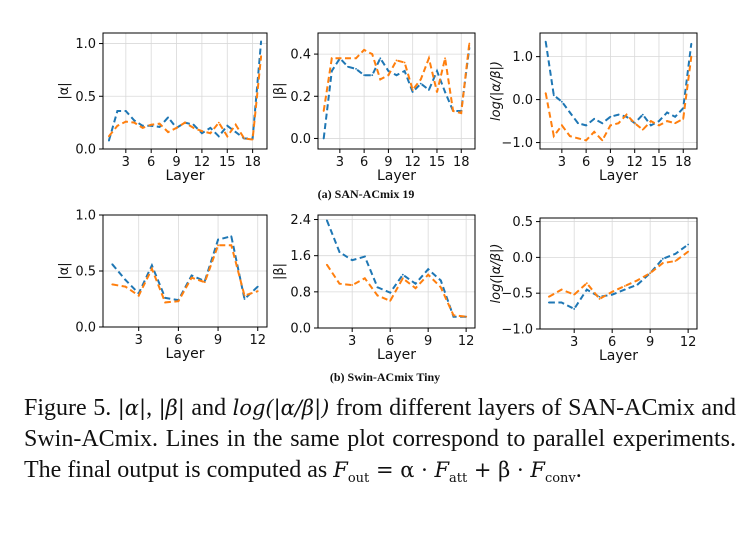  What do you see at coordinates (618, 84) in the screenshot?
I see `panel-3-series-1-line` at bounding box center [618, 84].